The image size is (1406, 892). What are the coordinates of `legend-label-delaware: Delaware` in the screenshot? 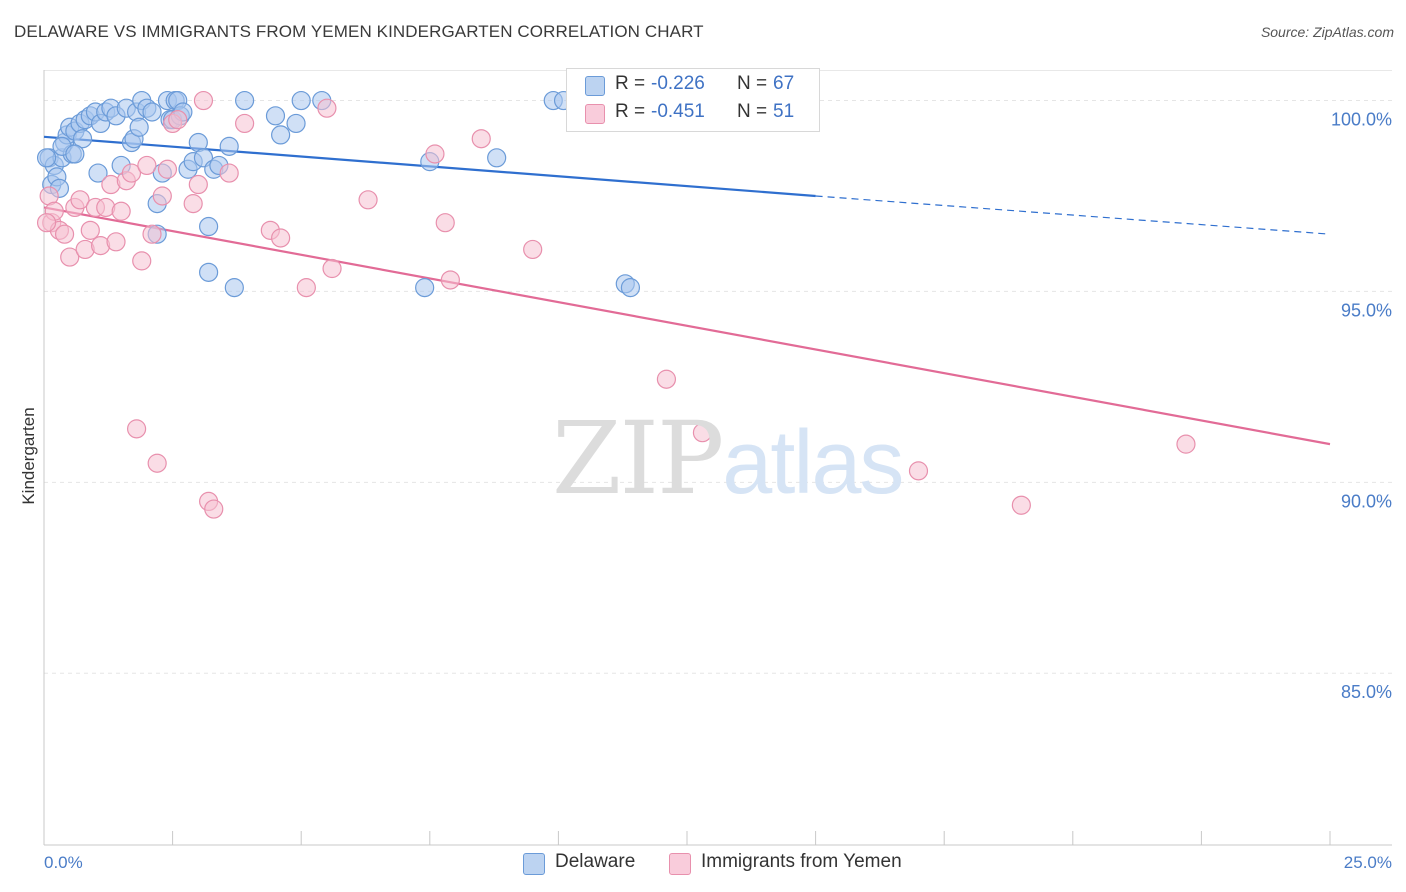 It's located at (595, 861).